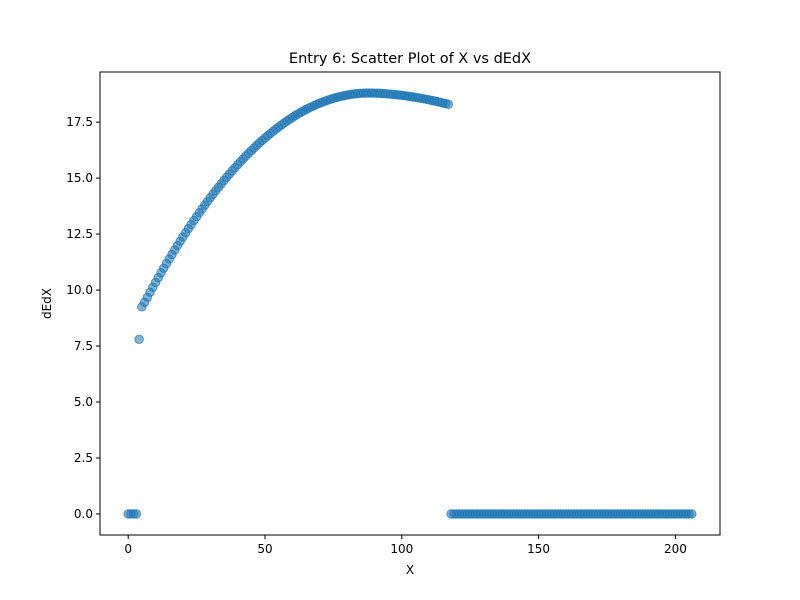 Image resolution: width=800 pixels, height=600 pixels. Describe the element at coordinates (401, 549) in the screenshot. I see `x-tick-label: 100` at that location.